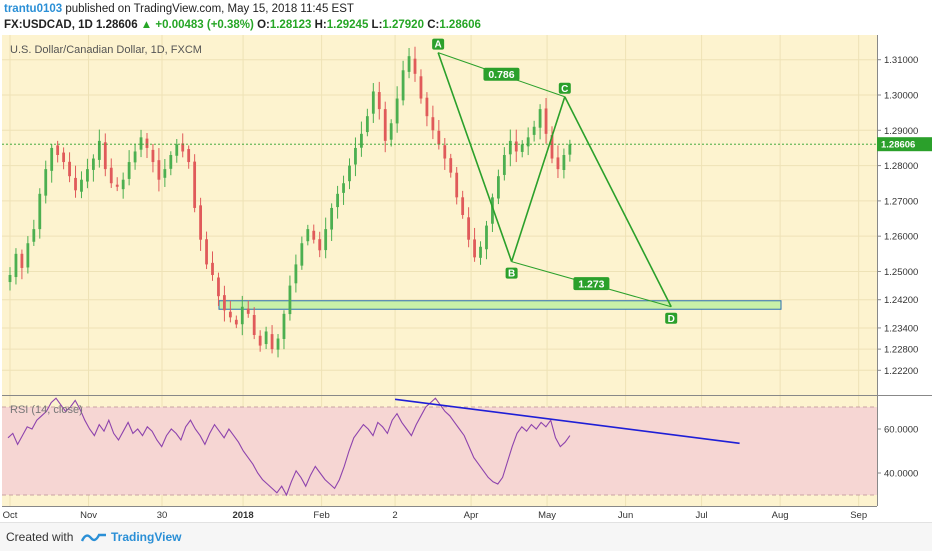  I want to click on price-tick-label: 1.30000, so click(901, 96).